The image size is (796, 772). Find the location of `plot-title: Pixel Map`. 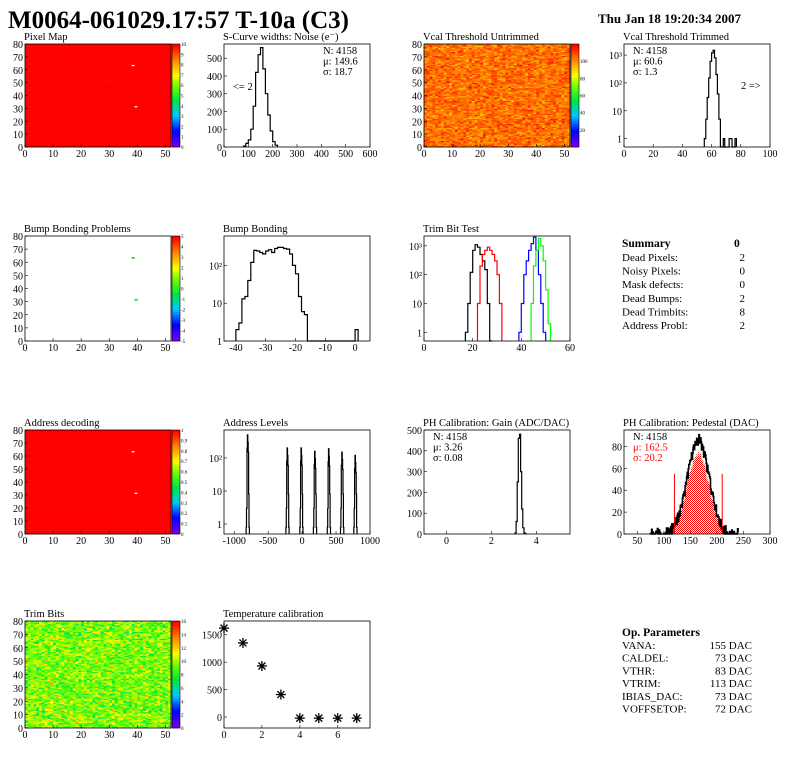

plot-title: Pixel Map is located at coordinates (45, 37).